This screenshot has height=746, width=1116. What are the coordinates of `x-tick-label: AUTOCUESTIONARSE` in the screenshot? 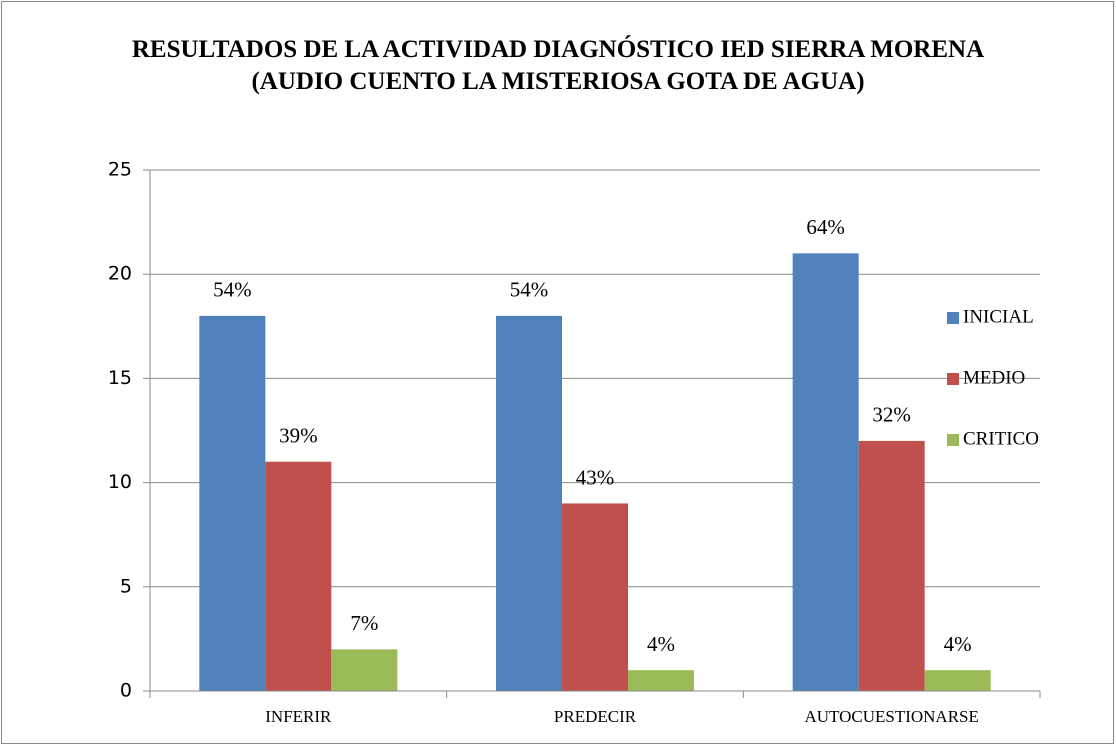 It's located at (891, 716).